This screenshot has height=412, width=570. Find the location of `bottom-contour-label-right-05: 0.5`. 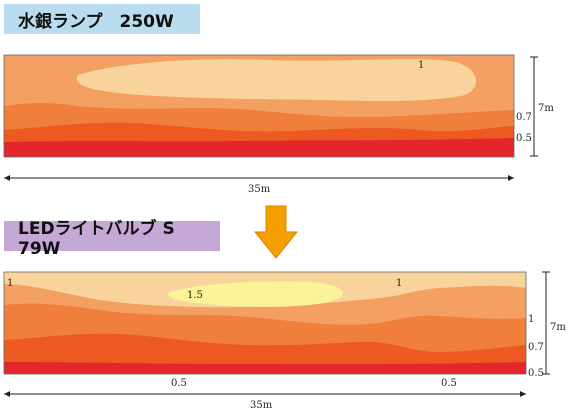

bottom-contour-label-right-05: 0.5 is located at coordinates (449, 383).